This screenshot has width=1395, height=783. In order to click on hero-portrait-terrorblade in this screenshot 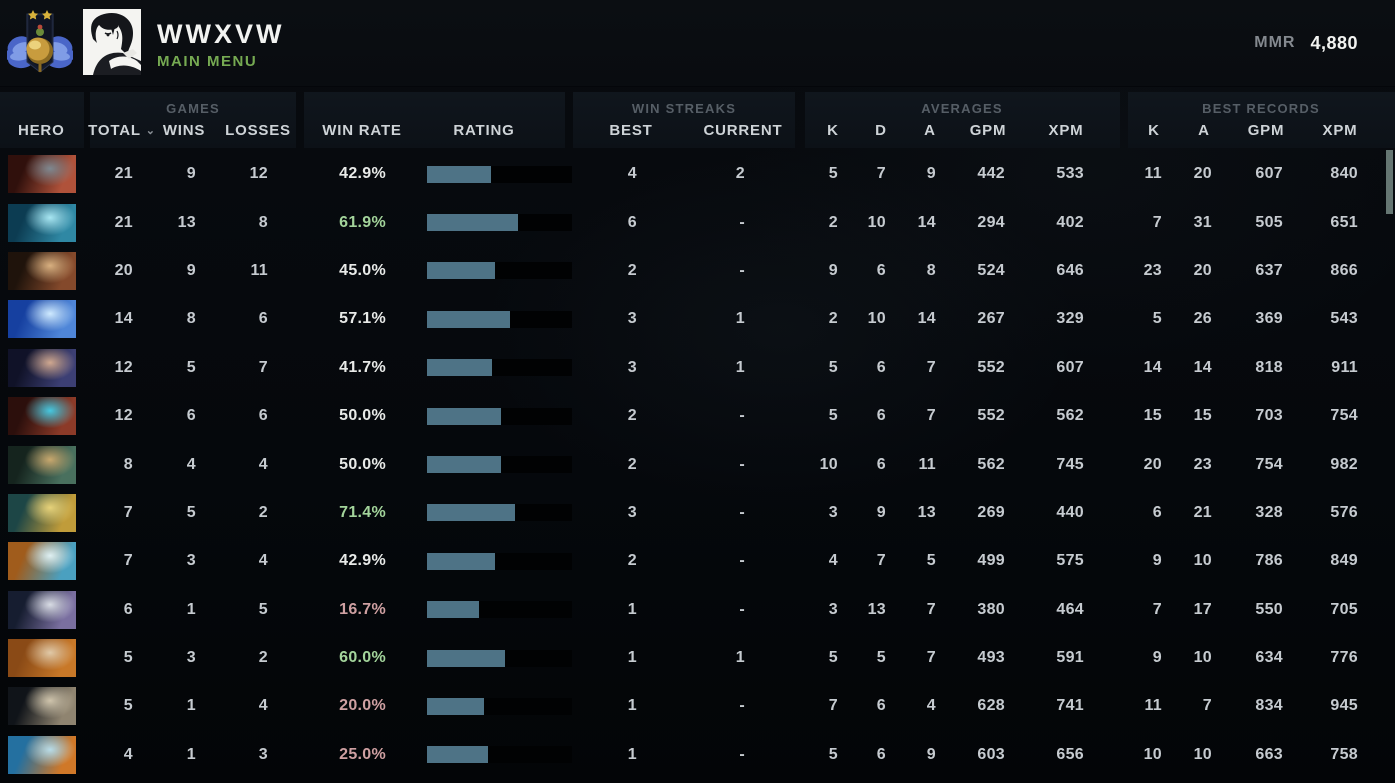, I will do `click(42, 416)`.